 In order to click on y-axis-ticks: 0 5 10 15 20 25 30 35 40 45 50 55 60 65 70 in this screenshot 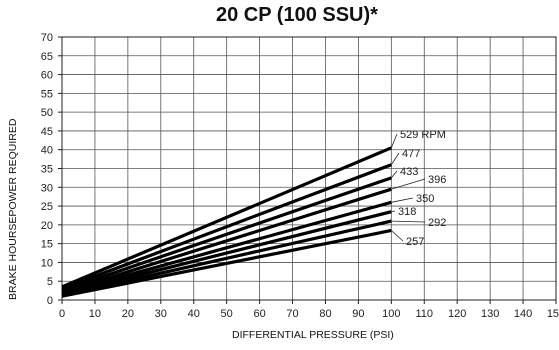, I will do `click(51, 169)`.